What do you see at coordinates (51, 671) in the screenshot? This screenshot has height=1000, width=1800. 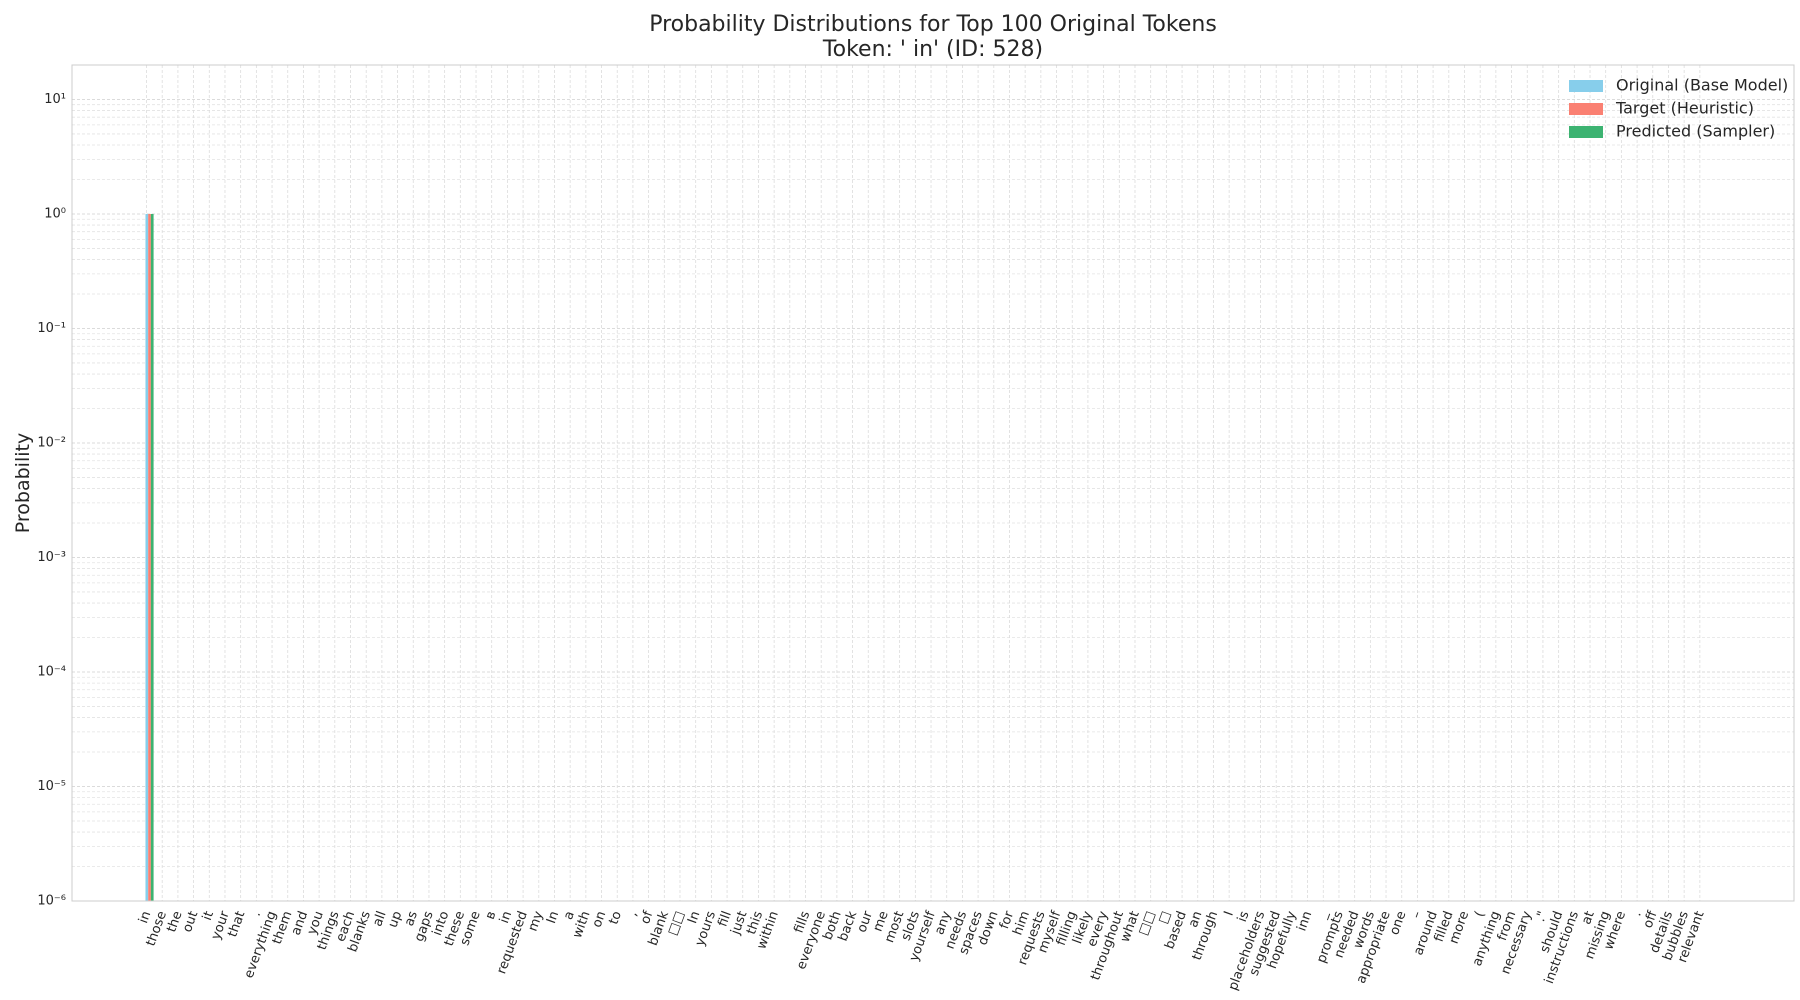 I see `y-tick-label: 10⁻⁴` at bounding box center [51, 671].